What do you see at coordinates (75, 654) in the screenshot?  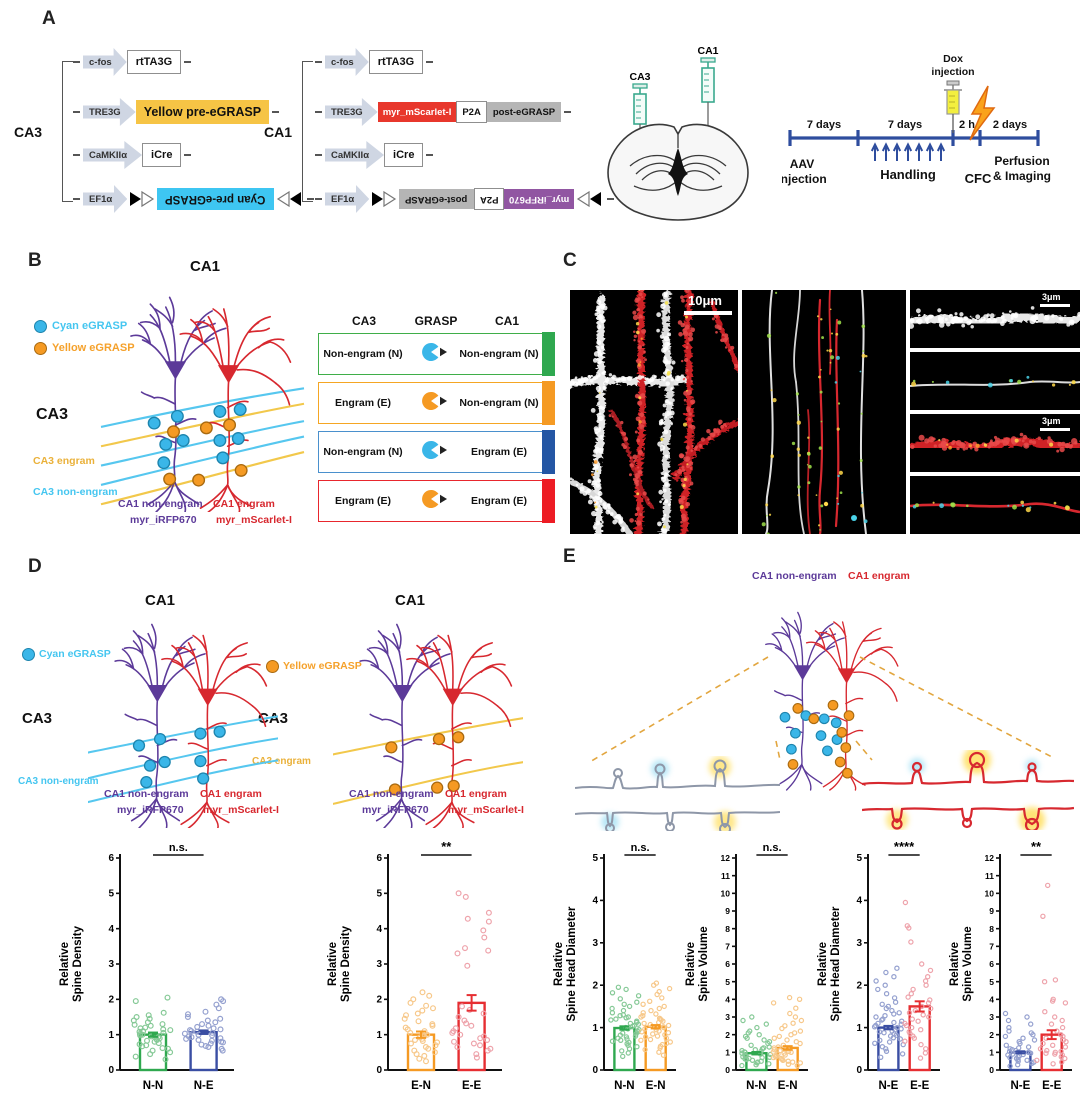 I see `panel-d-legend-cyan: Cyan eGRASP` at bounding box center [75, 654].